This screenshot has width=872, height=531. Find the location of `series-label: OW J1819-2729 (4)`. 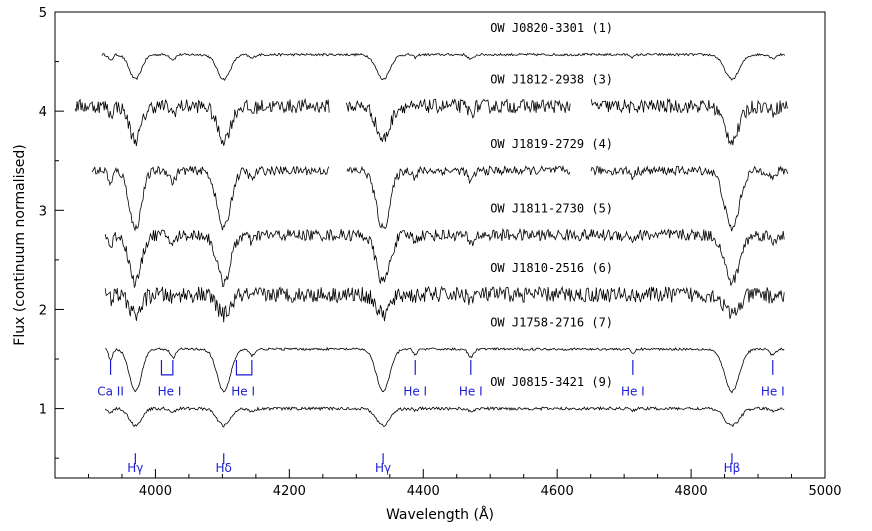

series-label: OW J1819-2729 (4) is located at coordinates (551, 144).